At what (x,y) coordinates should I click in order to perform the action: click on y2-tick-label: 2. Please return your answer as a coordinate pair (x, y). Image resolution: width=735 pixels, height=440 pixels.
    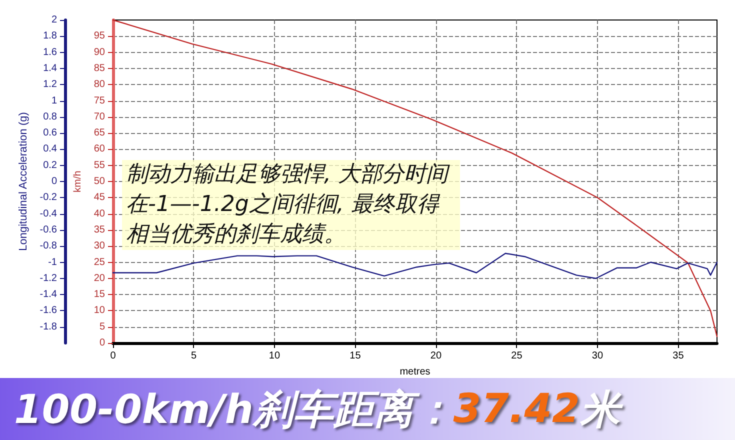
    Looking at the image, I should click on (54, 20).